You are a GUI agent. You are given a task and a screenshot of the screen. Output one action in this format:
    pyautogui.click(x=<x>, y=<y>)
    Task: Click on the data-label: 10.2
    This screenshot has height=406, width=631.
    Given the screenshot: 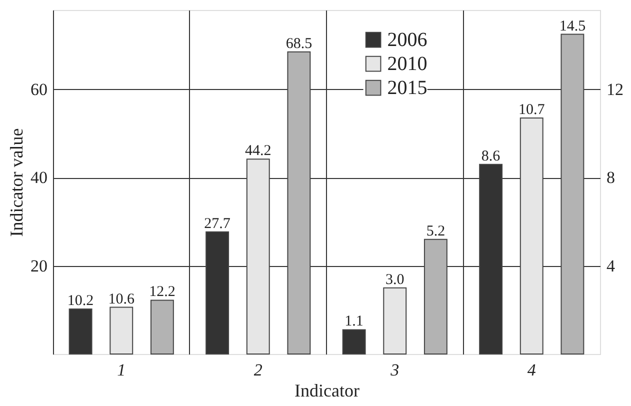 What is the action you would take?
    pyautogui.click(x=80, y=301)
    